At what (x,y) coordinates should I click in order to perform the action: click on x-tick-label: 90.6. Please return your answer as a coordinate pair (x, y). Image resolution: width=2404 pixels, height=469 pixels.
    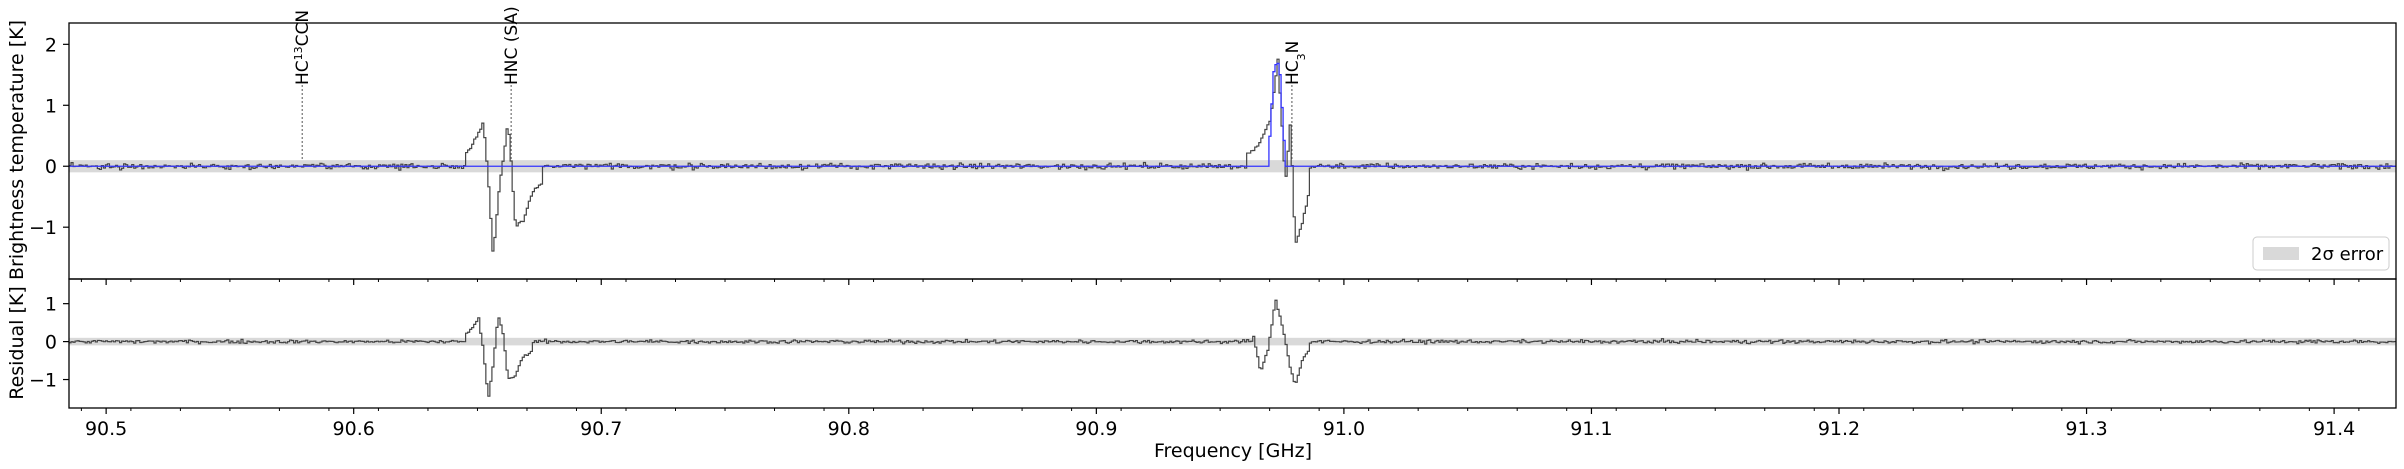
    Looking at the image, I should click on (354, 429).